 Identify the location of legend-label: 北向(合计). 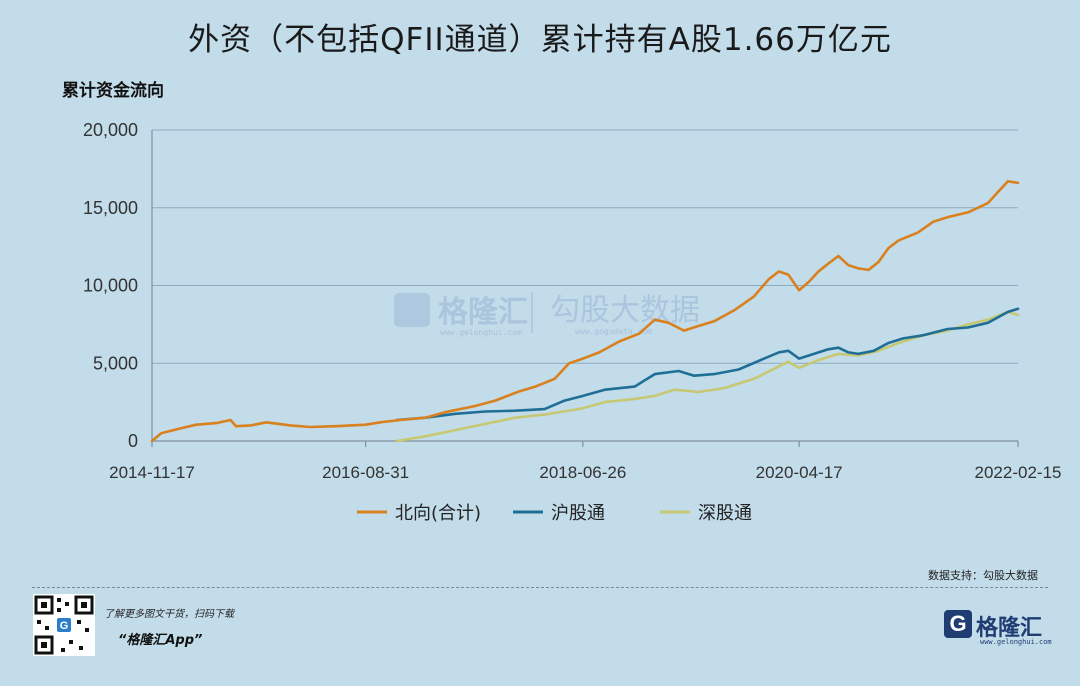
(438, 513).